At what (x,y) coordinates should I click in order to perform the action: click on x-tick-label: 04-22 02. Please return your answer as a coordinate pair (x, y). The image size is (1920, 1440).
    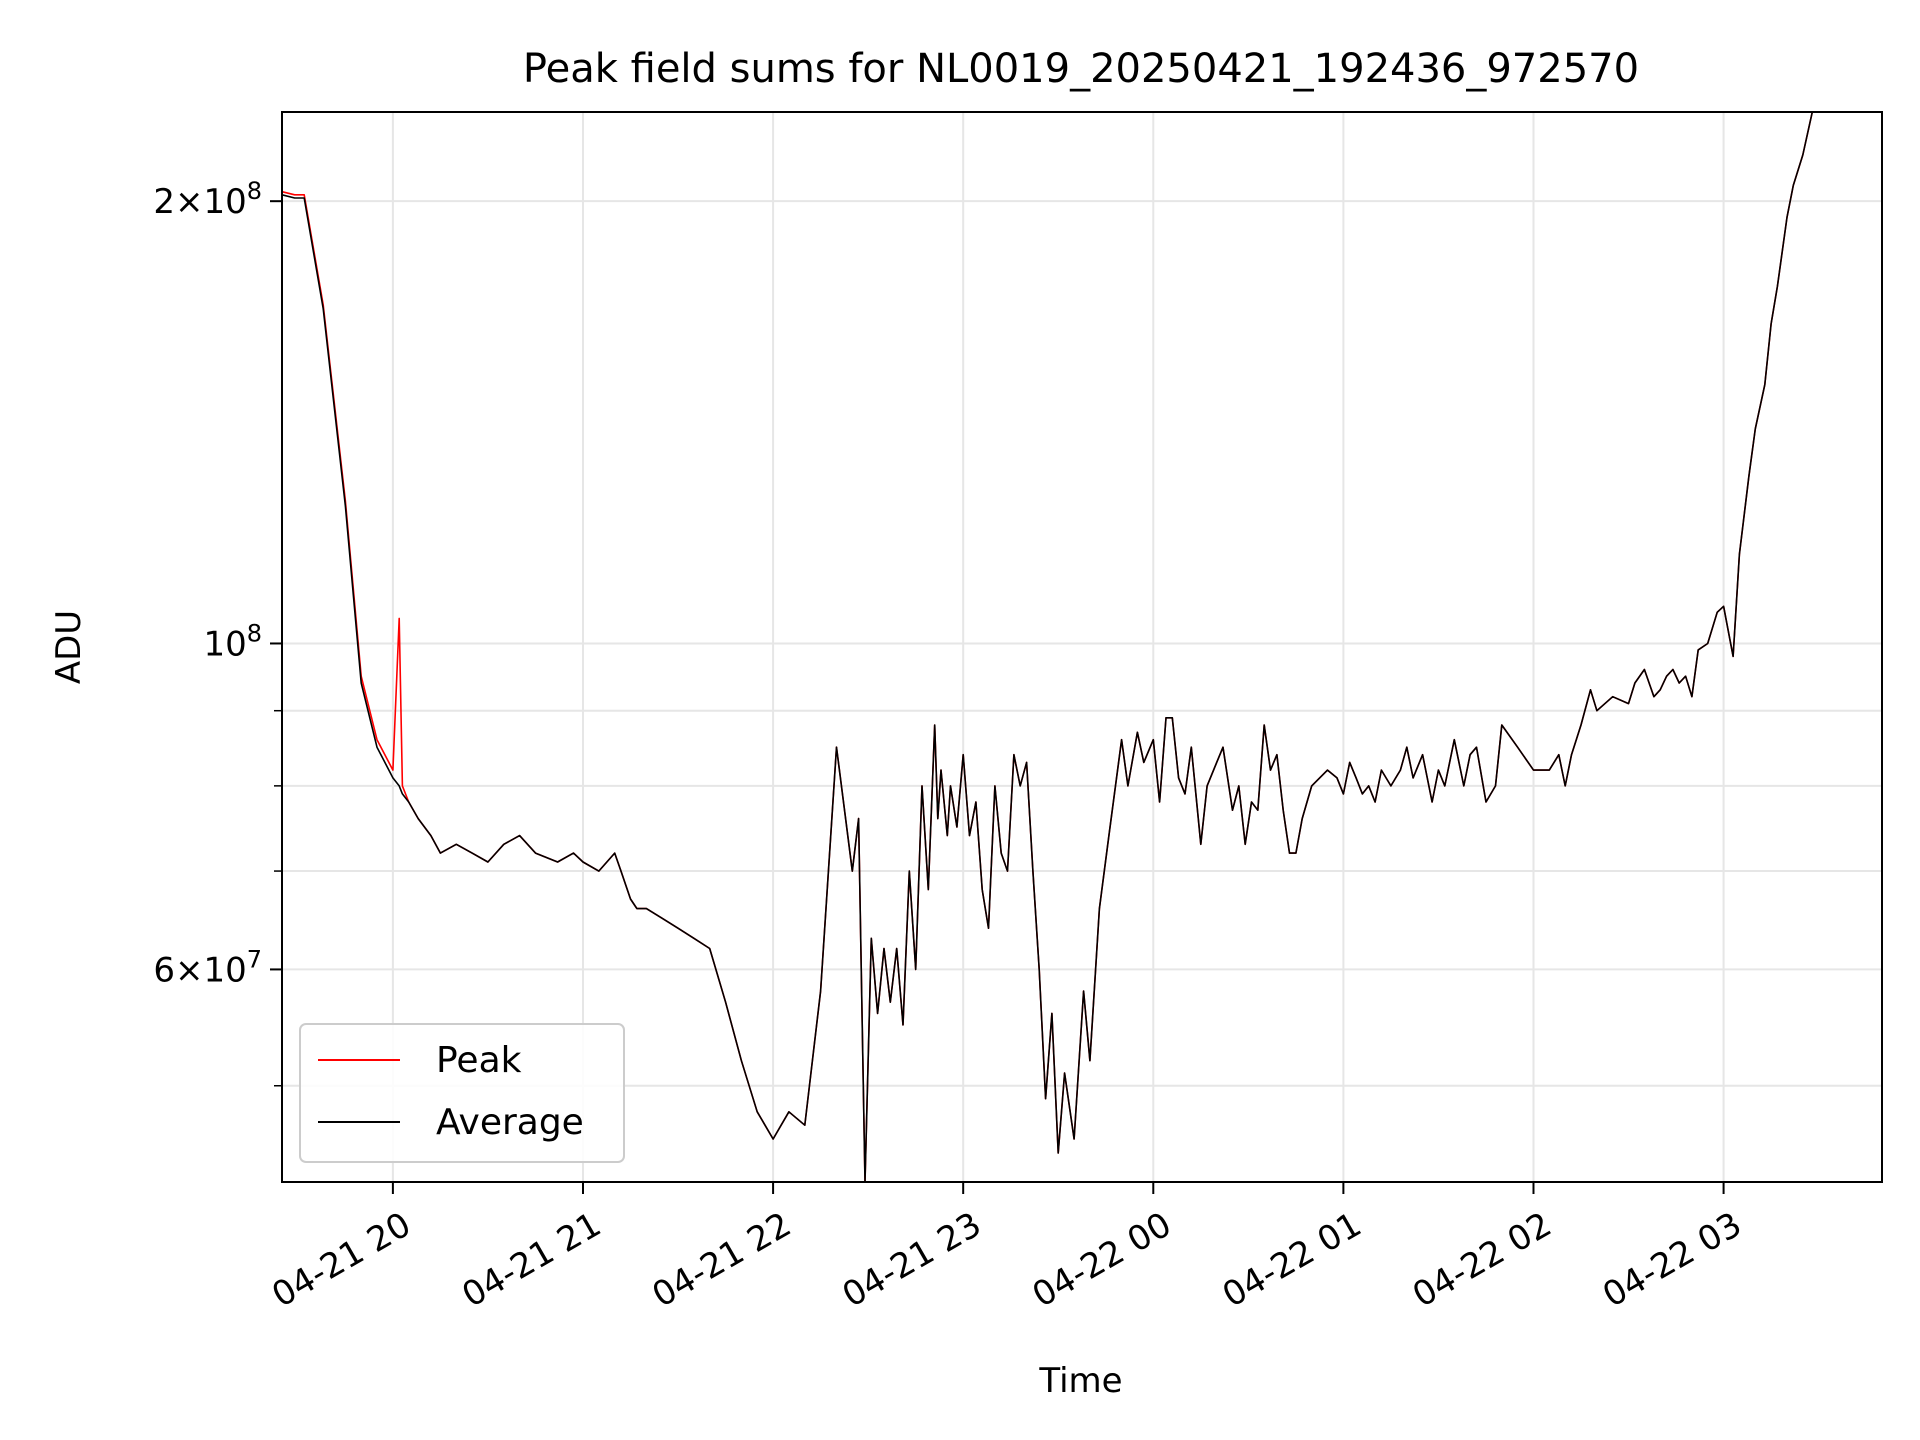
    Looking at the image, I should click on (1482, 1260).